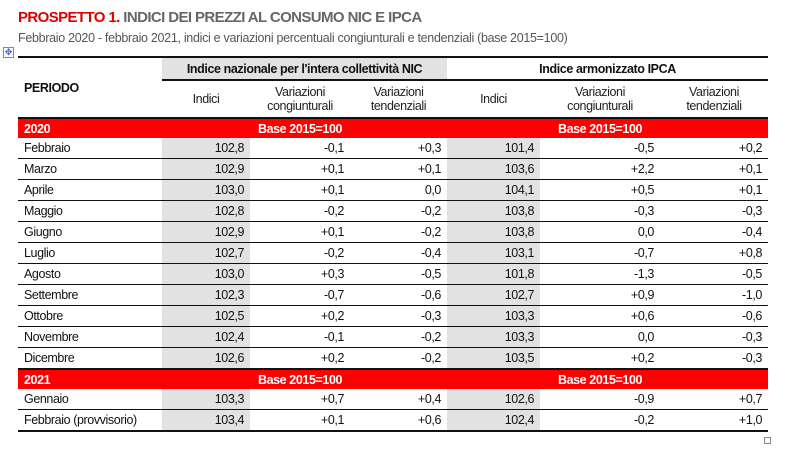  What do you see at coordinates (90, 274) in the screenshot?
I see `period-cell: Agosto` at bounding box center [90, 274].